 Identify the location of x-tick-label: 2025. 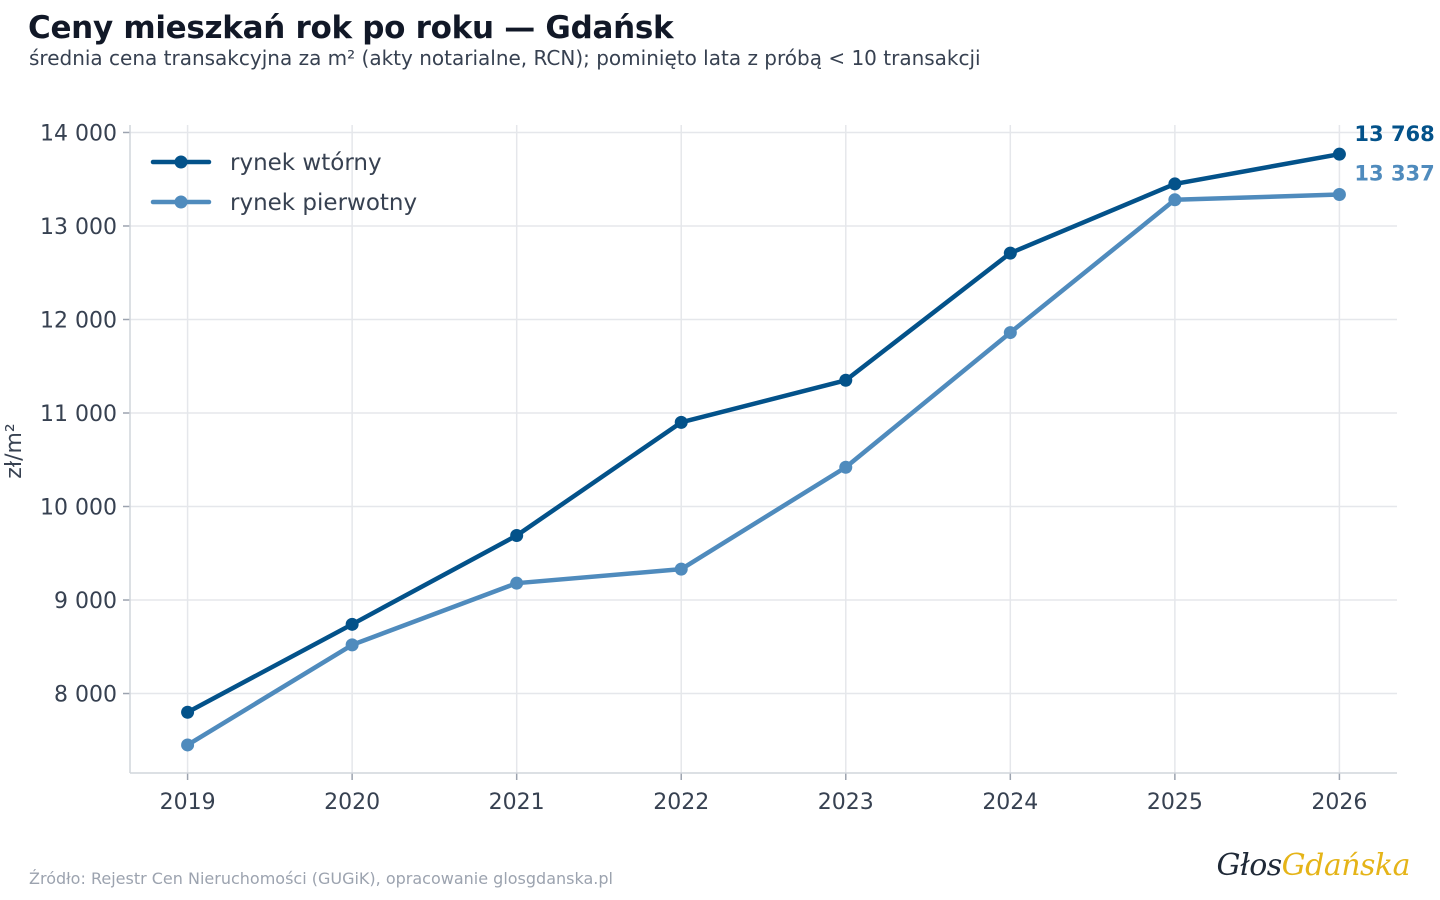
(1175, 802).